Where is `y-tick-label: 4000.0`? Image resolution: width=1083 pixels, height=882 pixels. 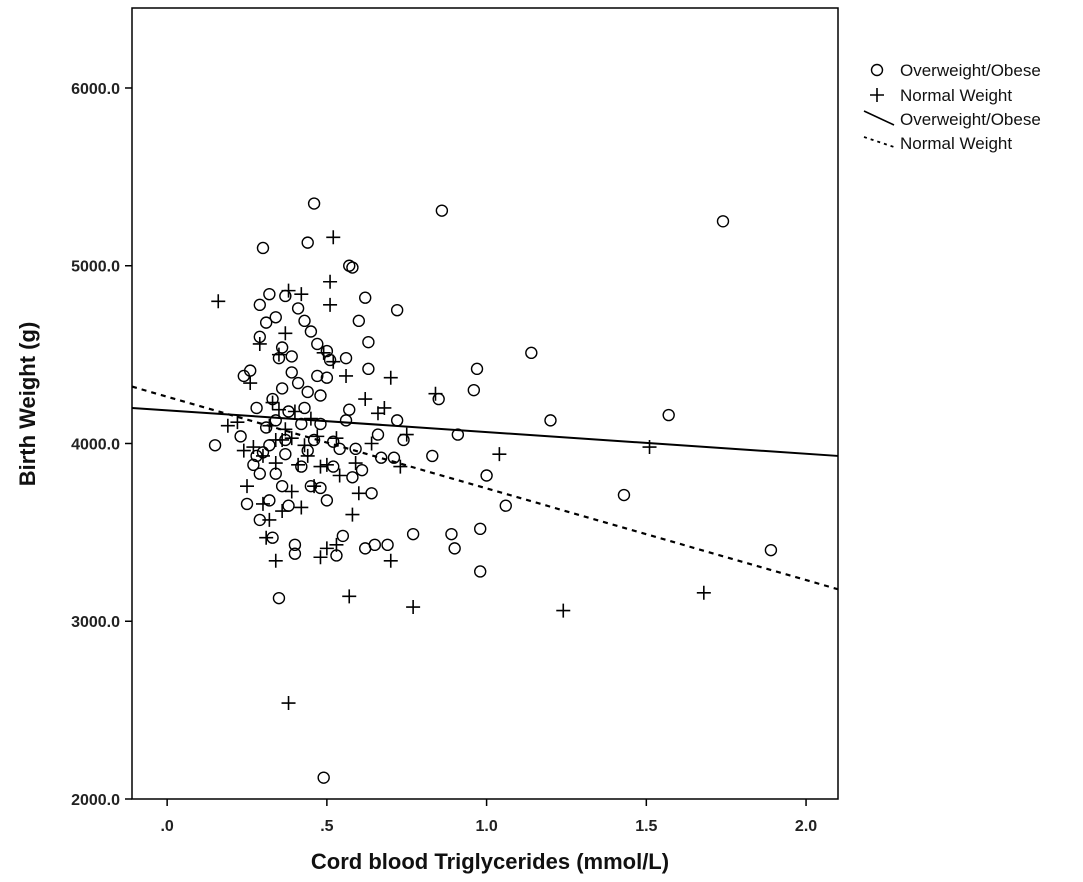
y-tick-label: 4000.0 is located at coordinates (95, 444).